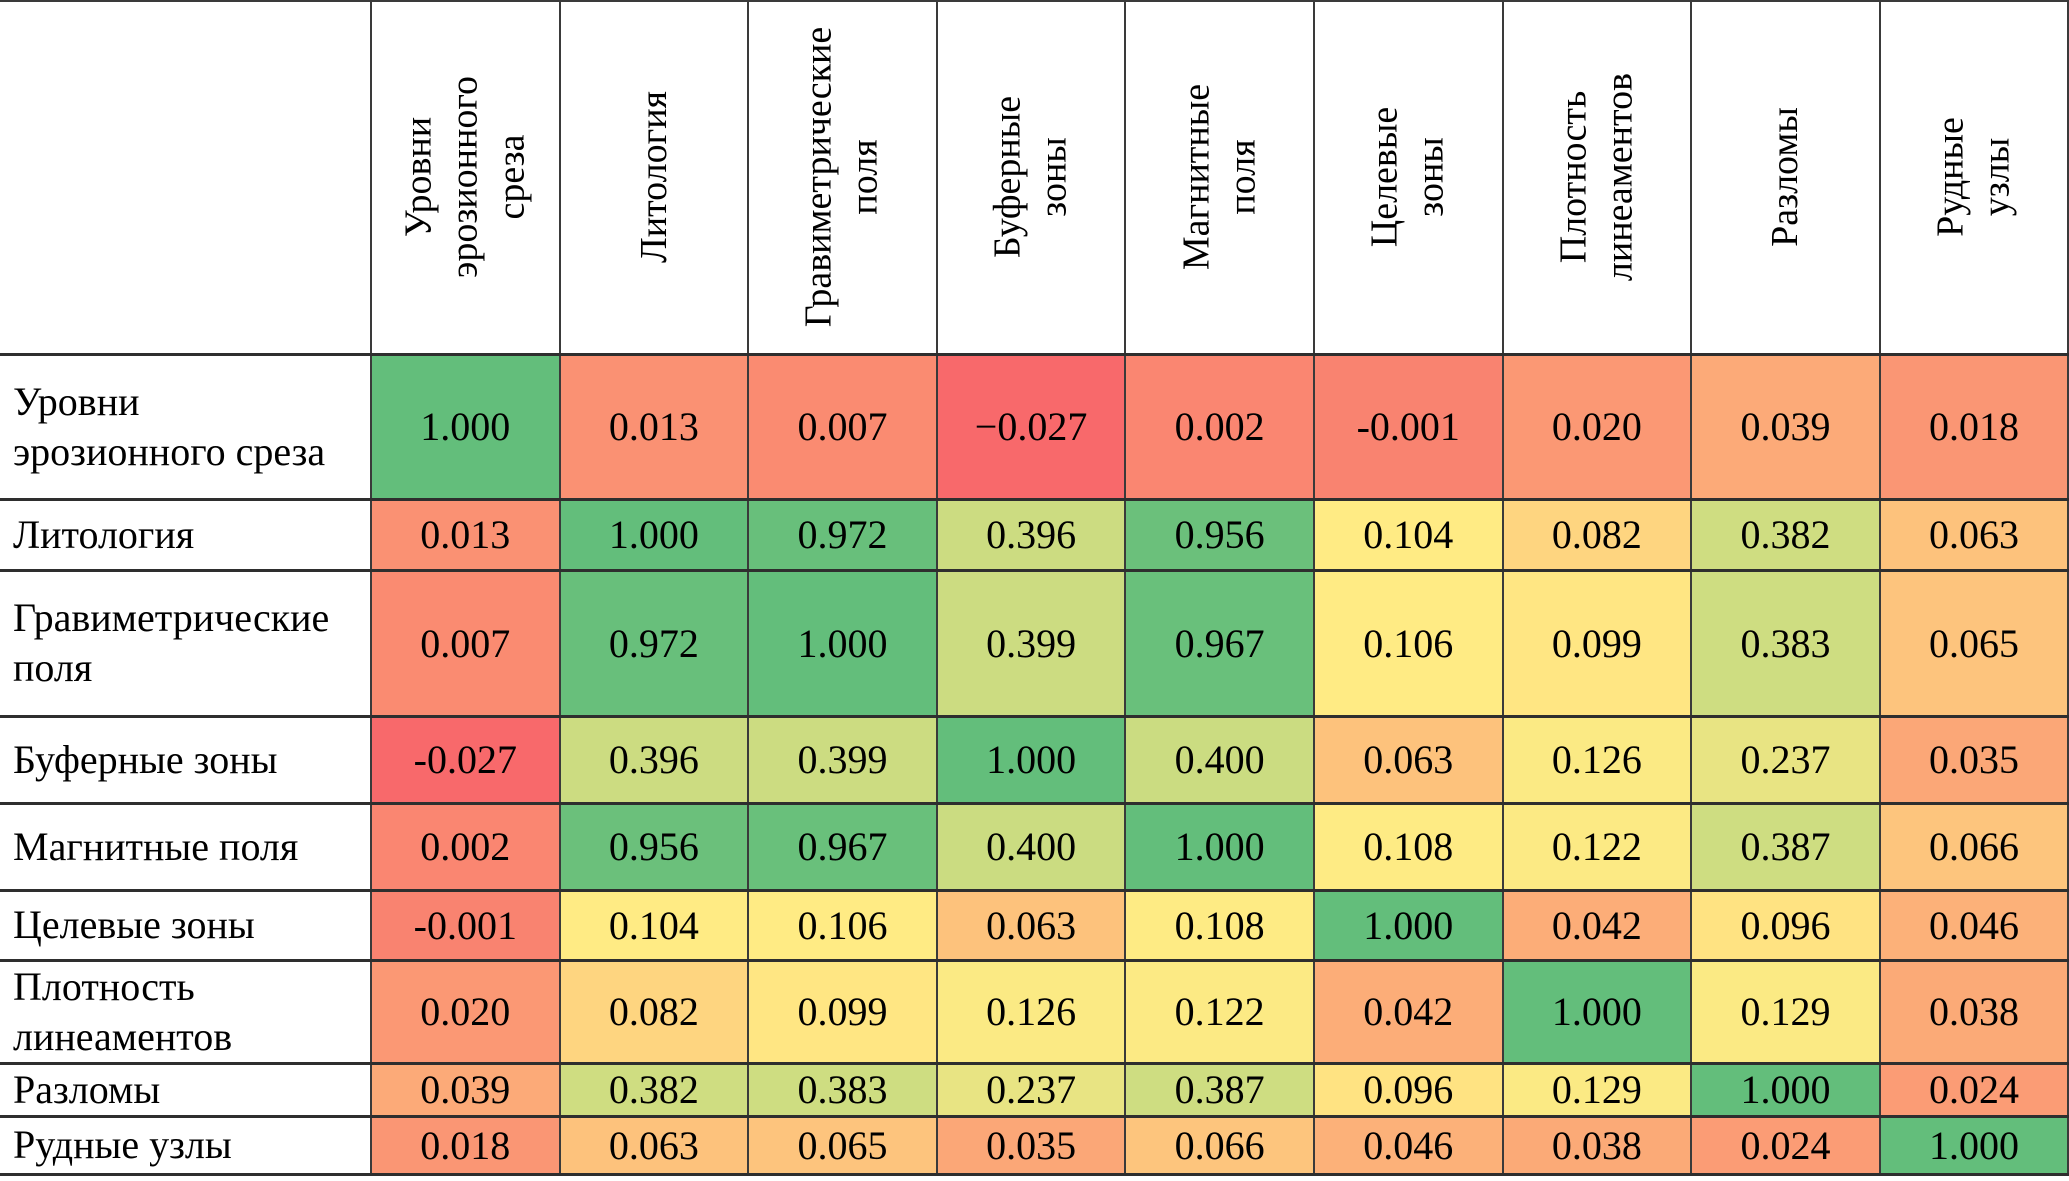 The width and height of the screenshot is (2069, 1181). I want to click on column-header-label: Уровни эрозионного среза, so click(465, 177).